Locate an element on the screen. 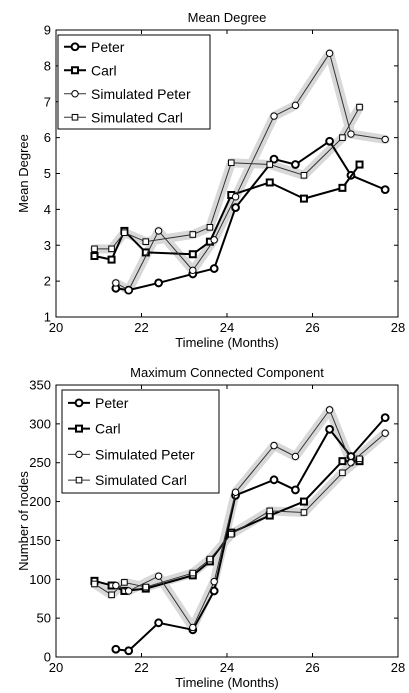  mean-degree-xtick-label: 28 is located at coordinates (398, 327).